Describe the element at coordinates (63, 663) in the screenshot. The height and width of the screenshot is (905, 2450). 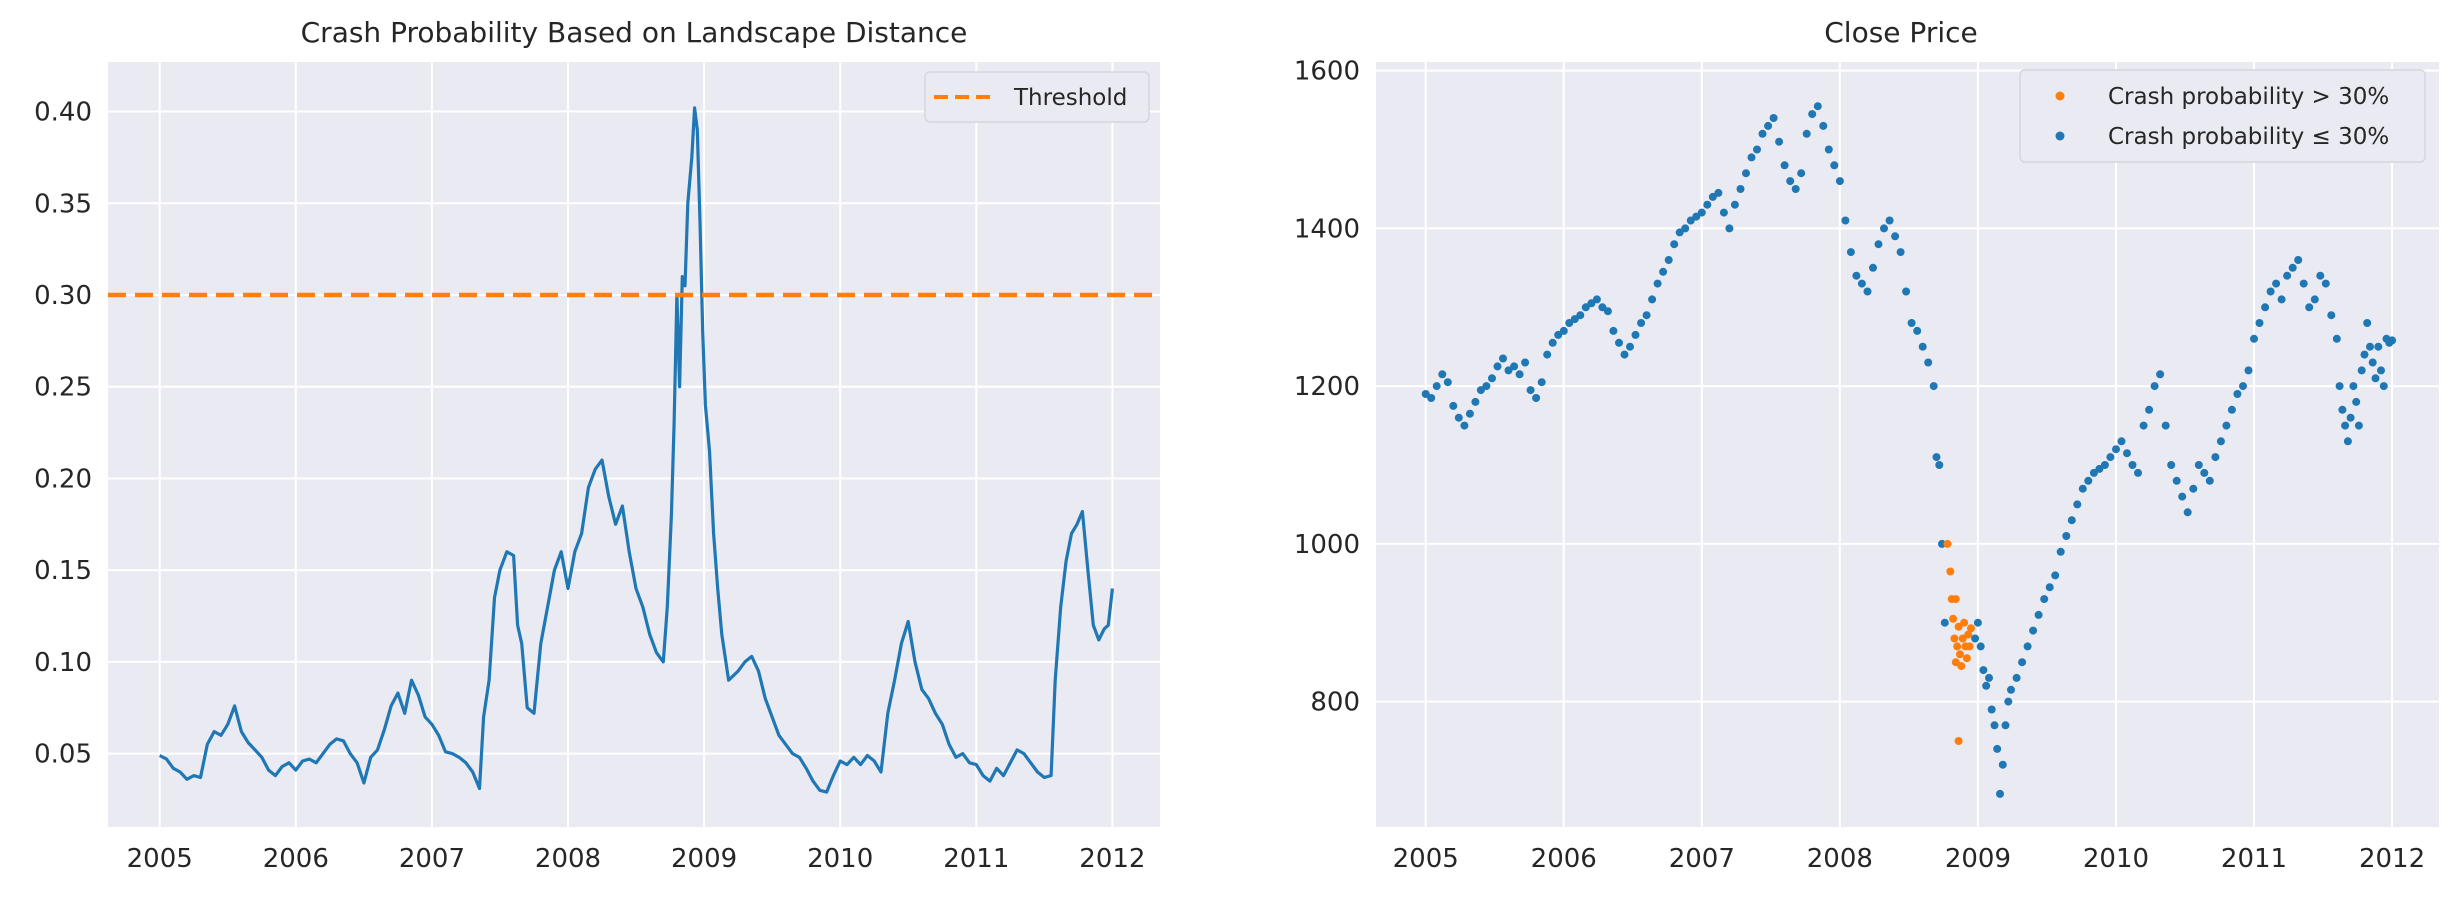
I see `y-tick-label: 0.10` at that location.